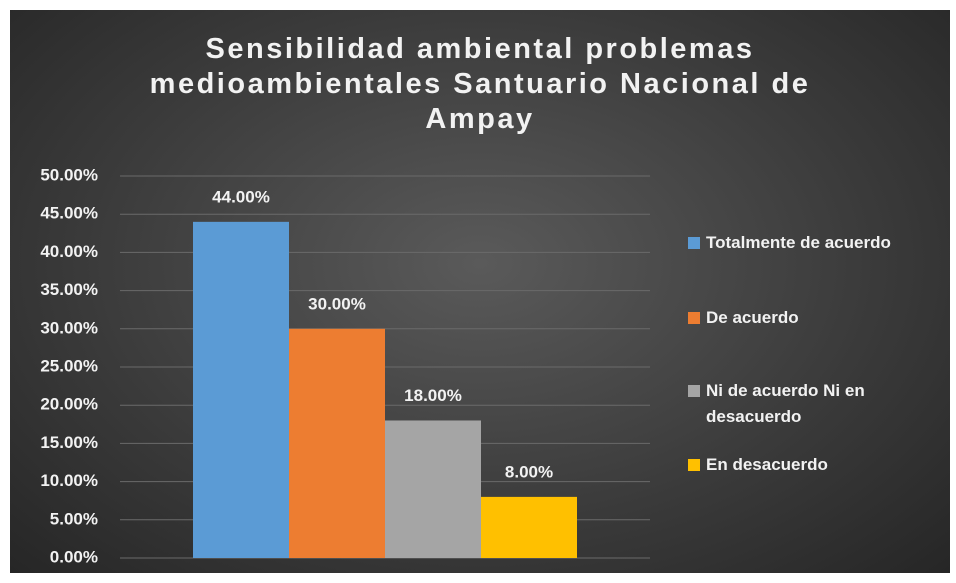  Describe the element at coordinates (529, 471) in the screenshot. I see `value-label: 8.00%` at that location.